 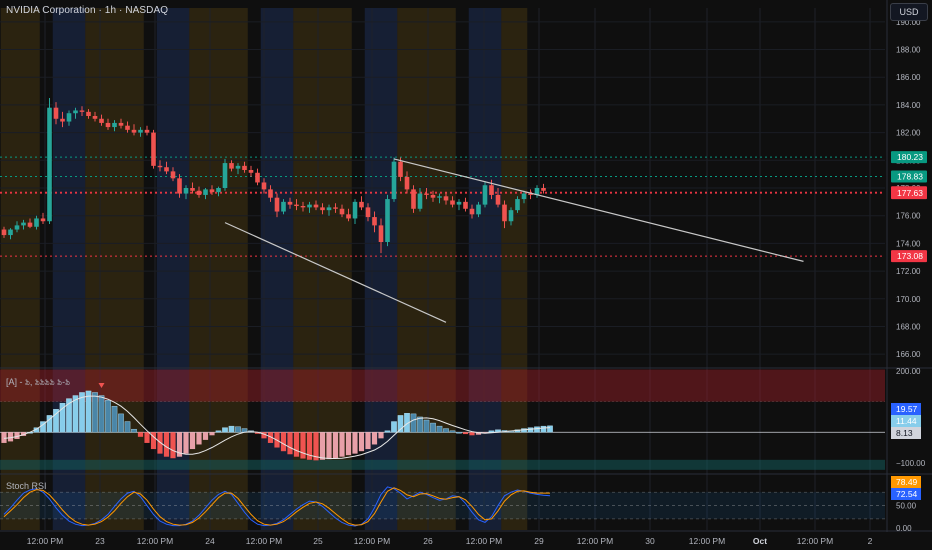 I want to click on time-axis-tick: 24, so click(x=210, y=541).